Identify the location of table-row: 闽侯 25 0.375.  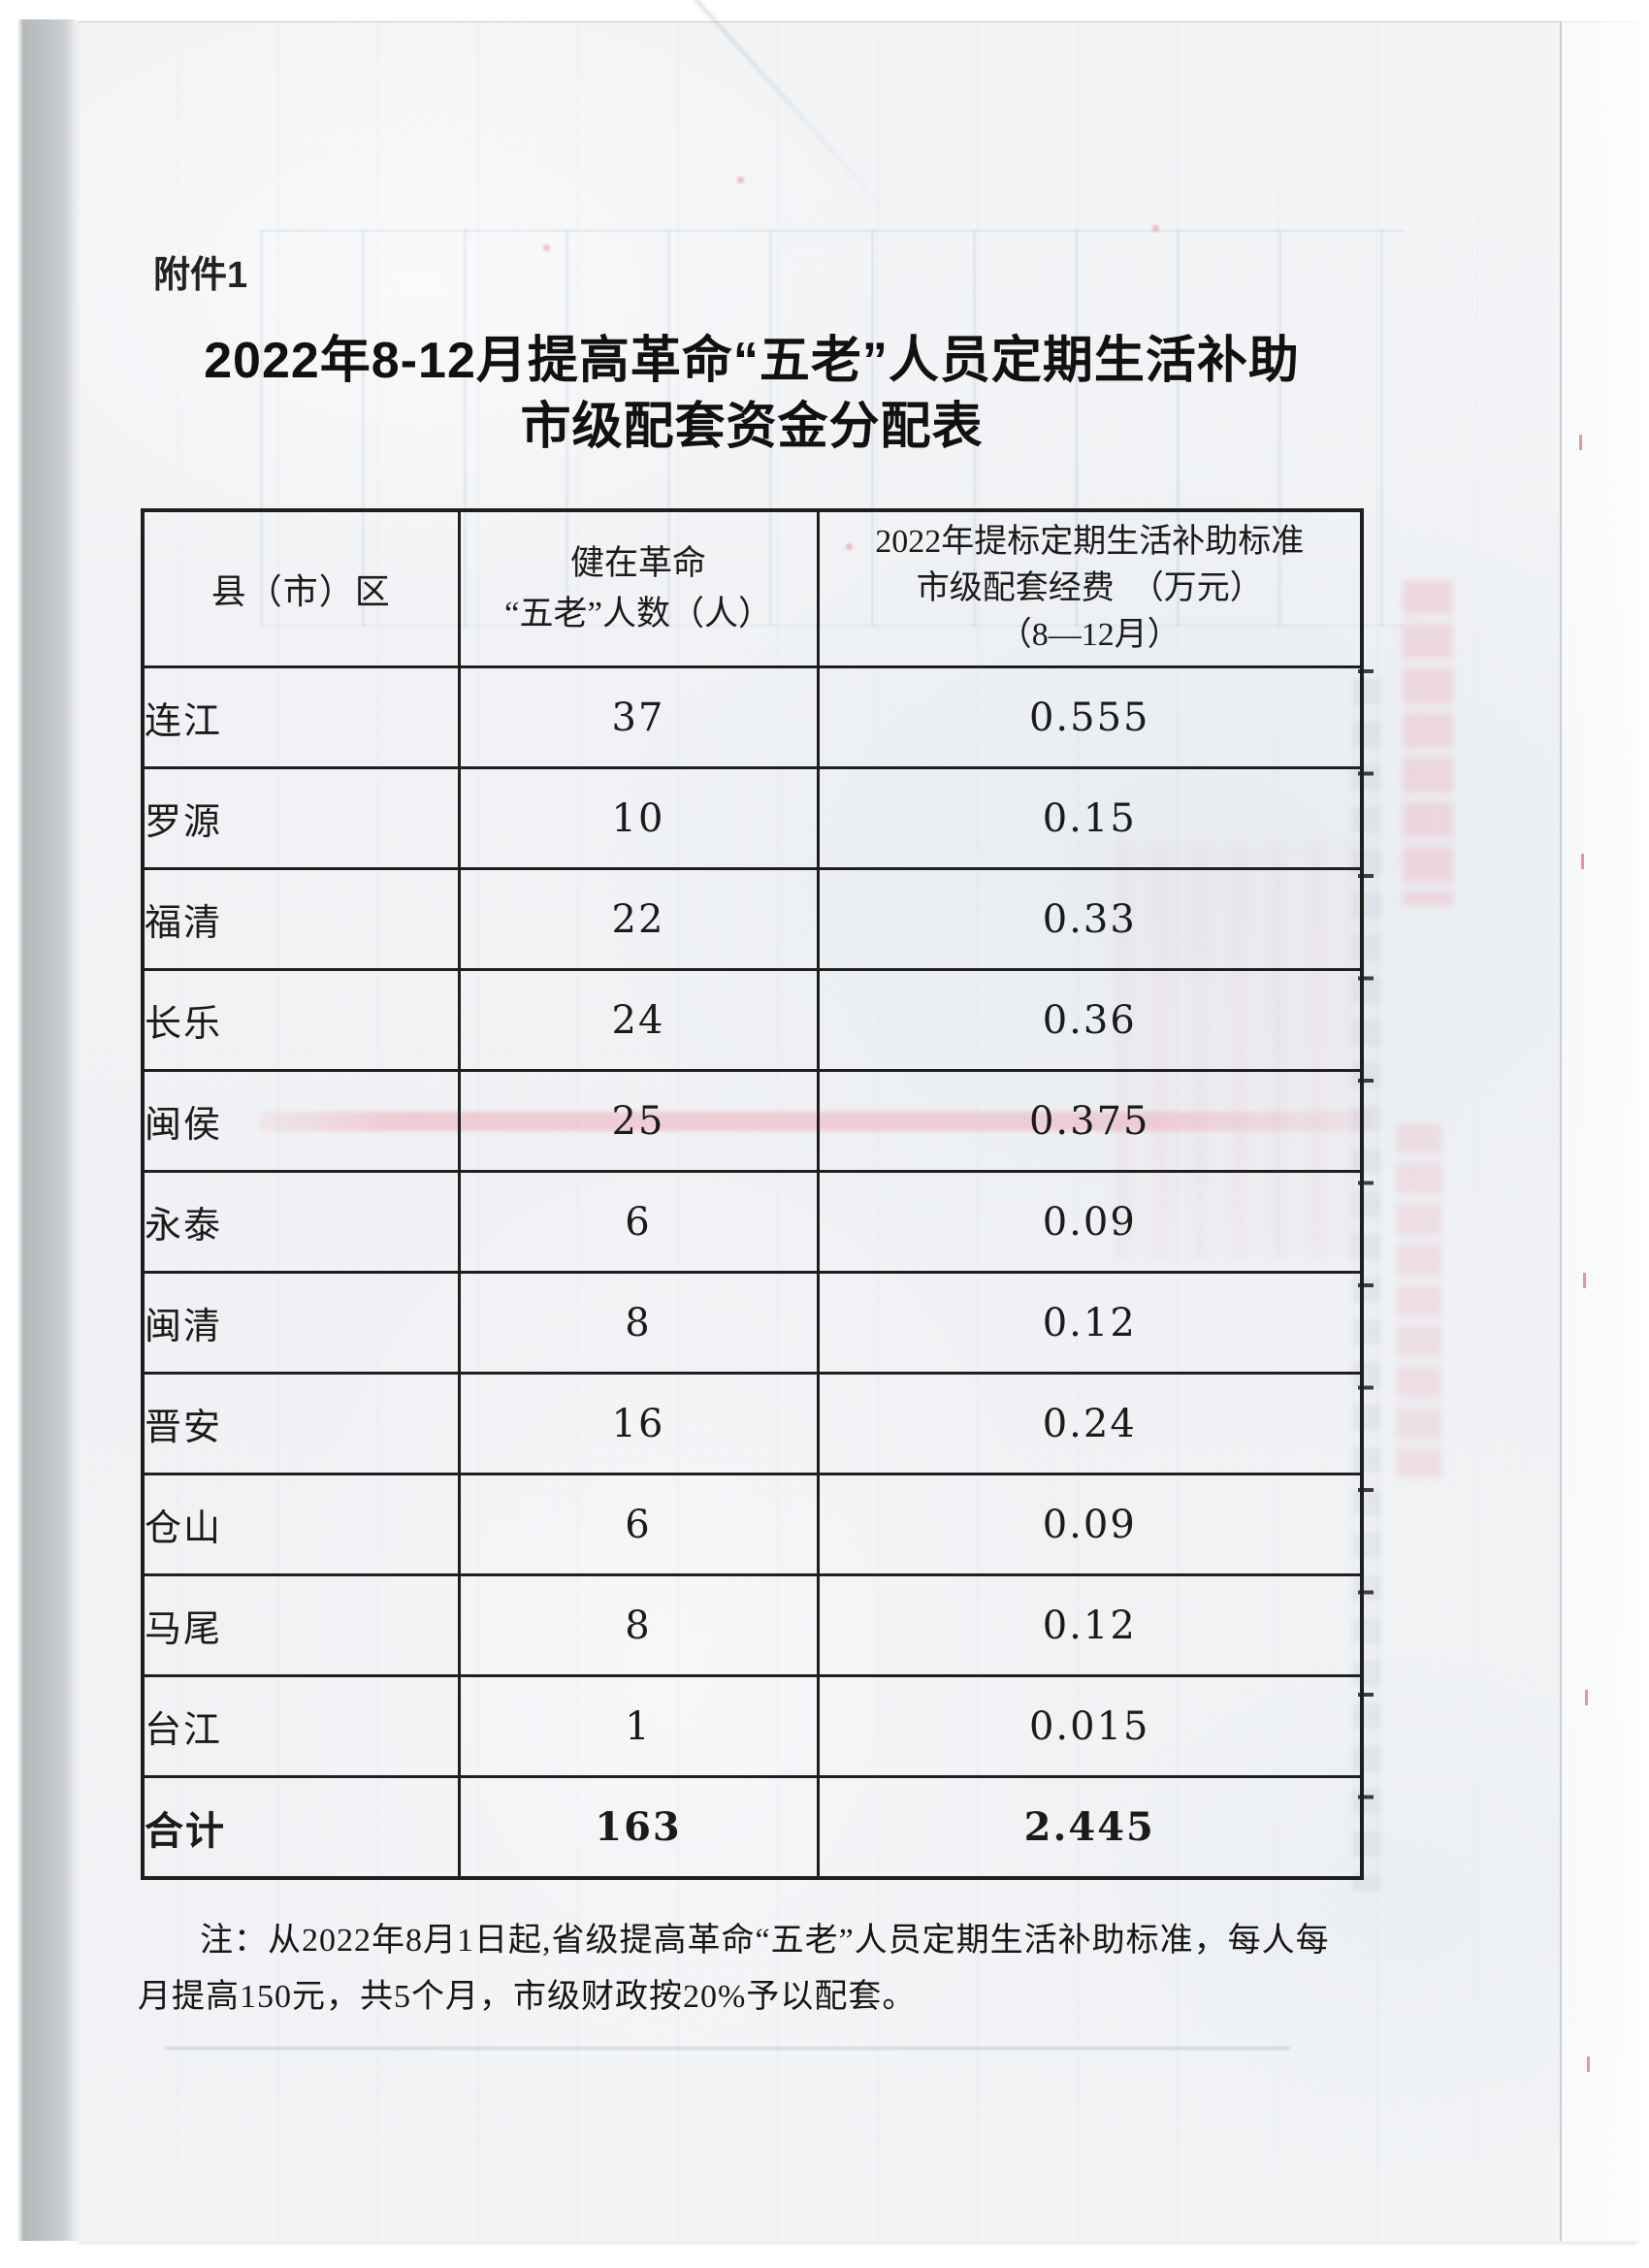
(752, 1121).